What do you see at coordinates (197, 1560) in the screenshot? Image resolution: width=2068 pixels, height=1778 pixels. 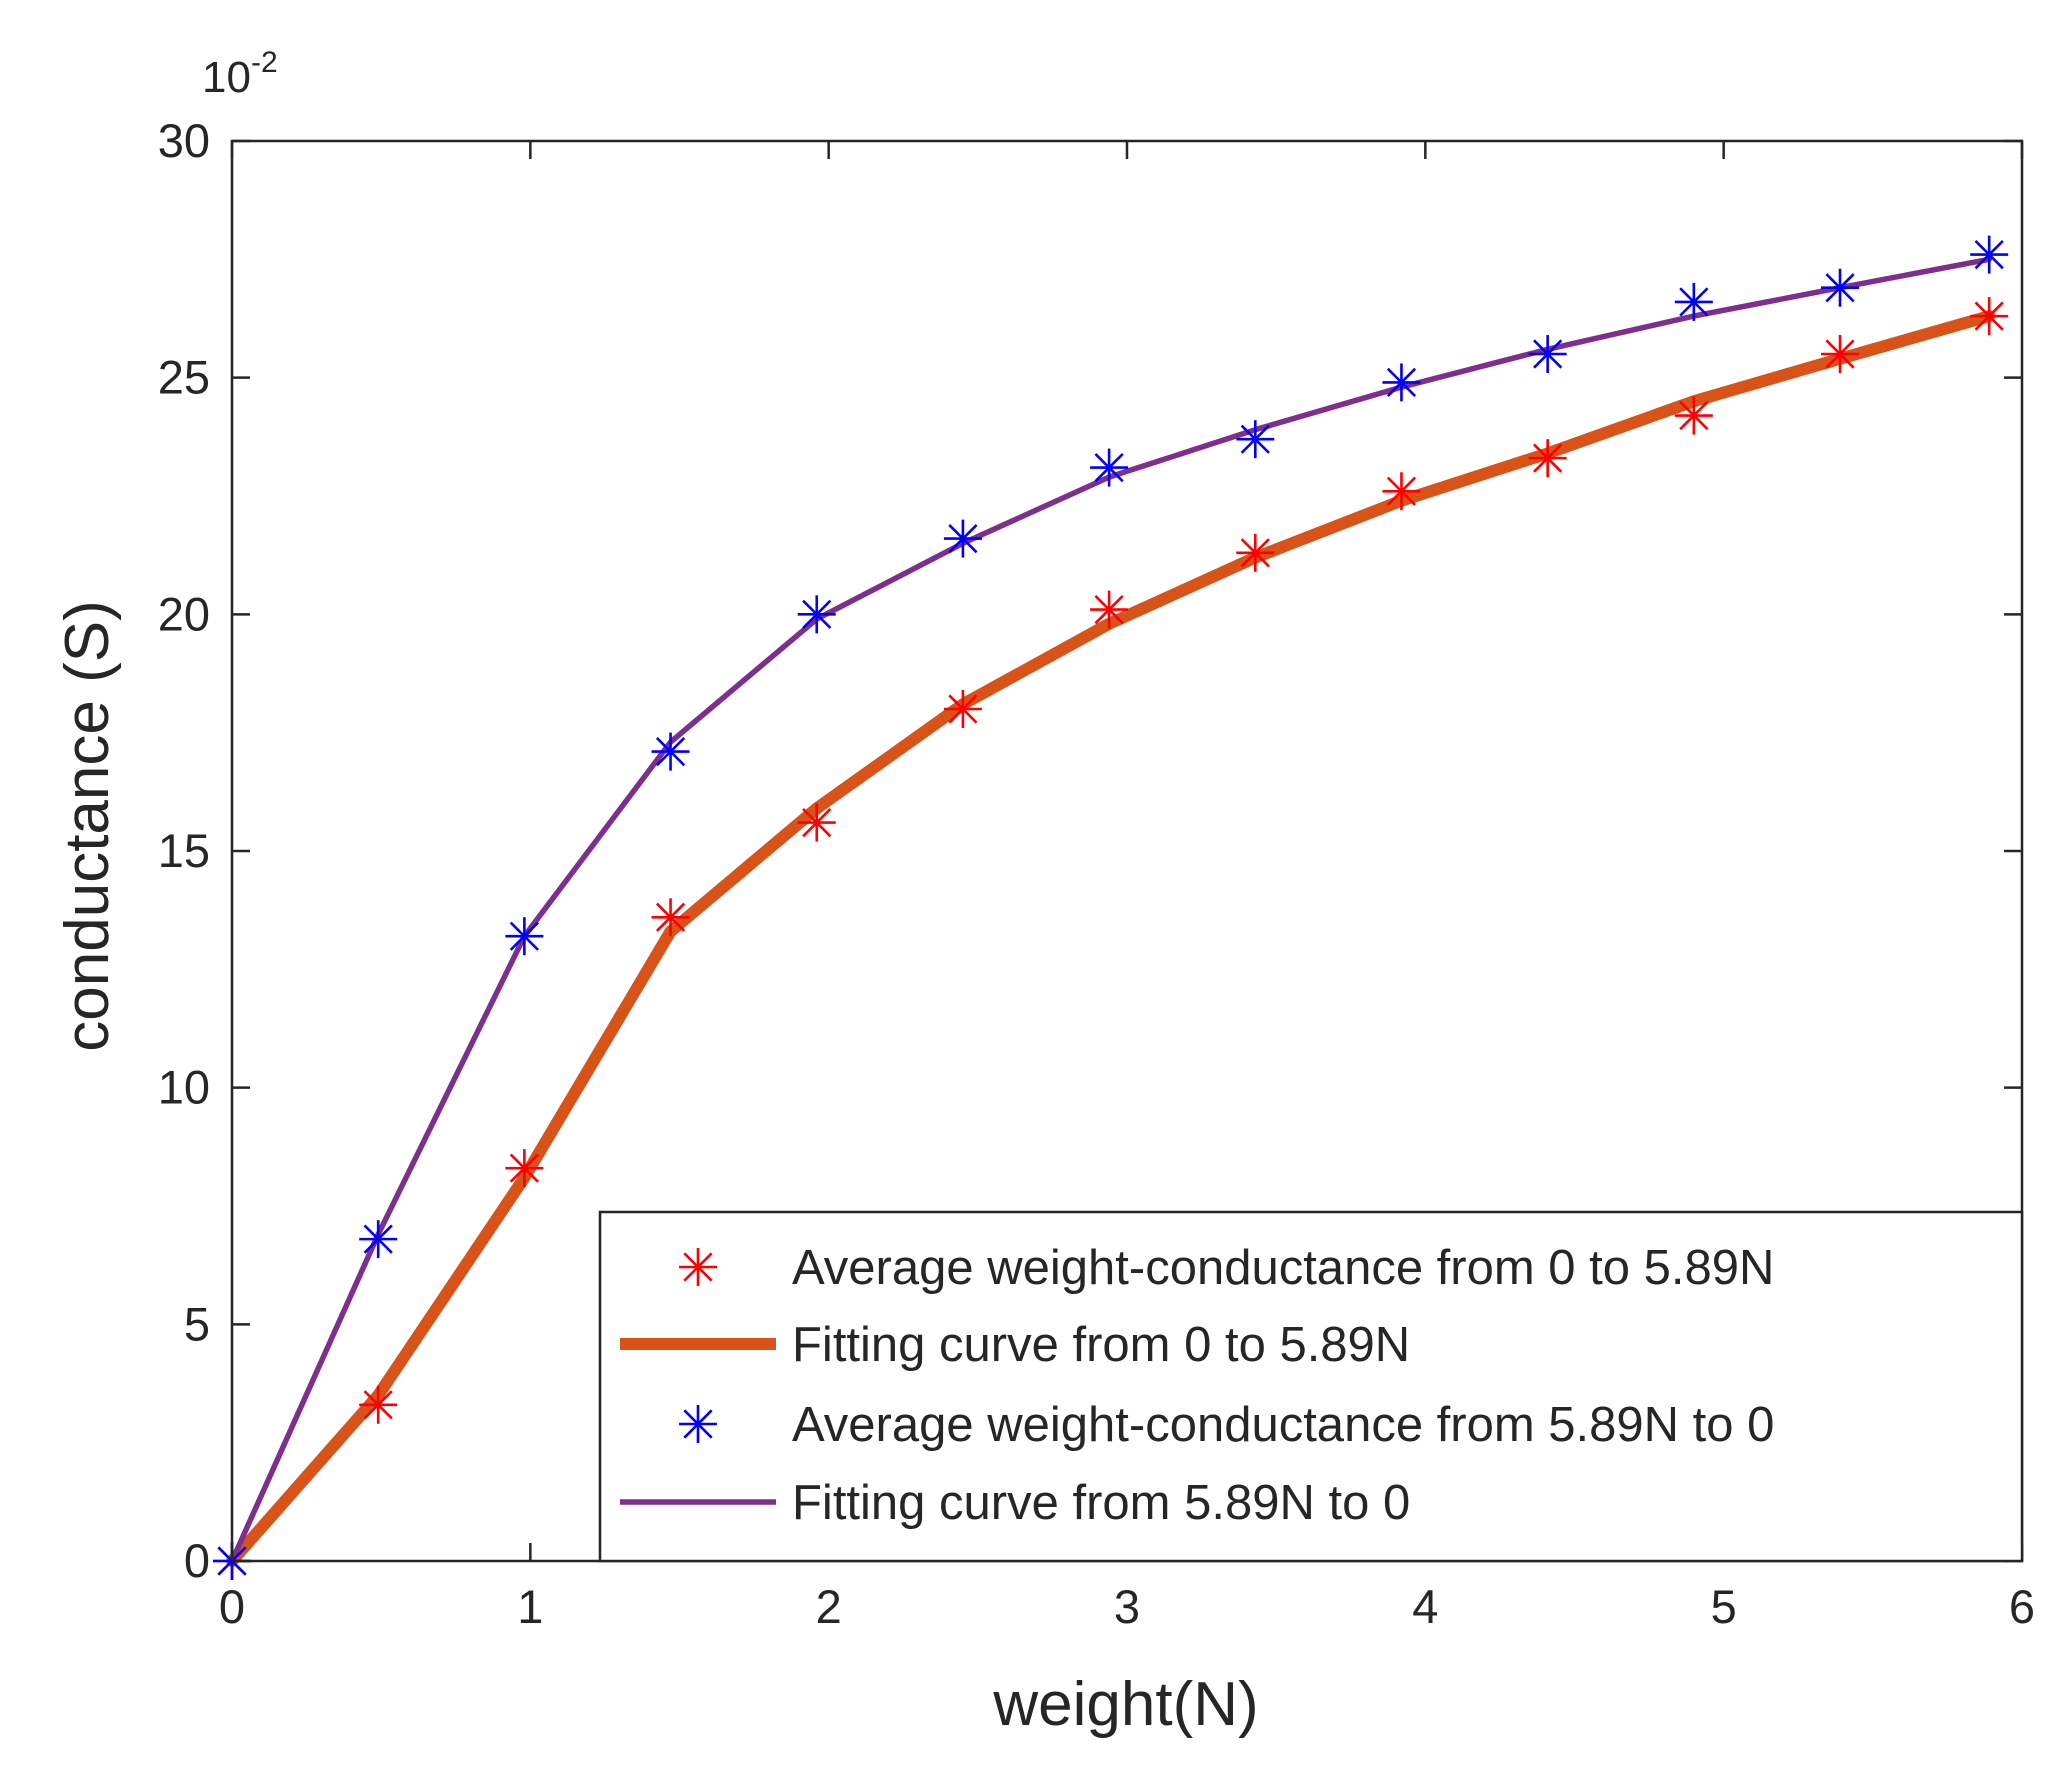 I see `y-tick-label: 0` at bounding box center [197, 1560].